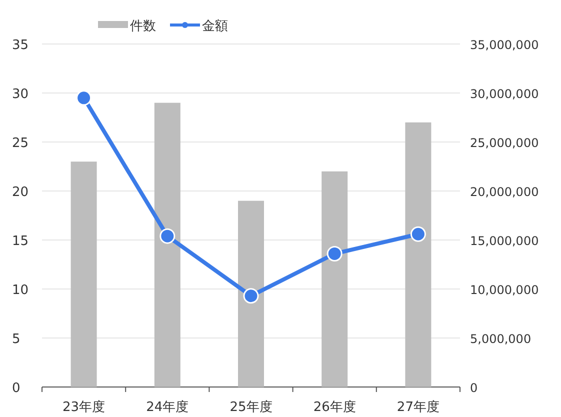  Describe the element at coordinates (504, 290) in the screenshot. I see `y2-tick-label: 10,000,000` at that location.